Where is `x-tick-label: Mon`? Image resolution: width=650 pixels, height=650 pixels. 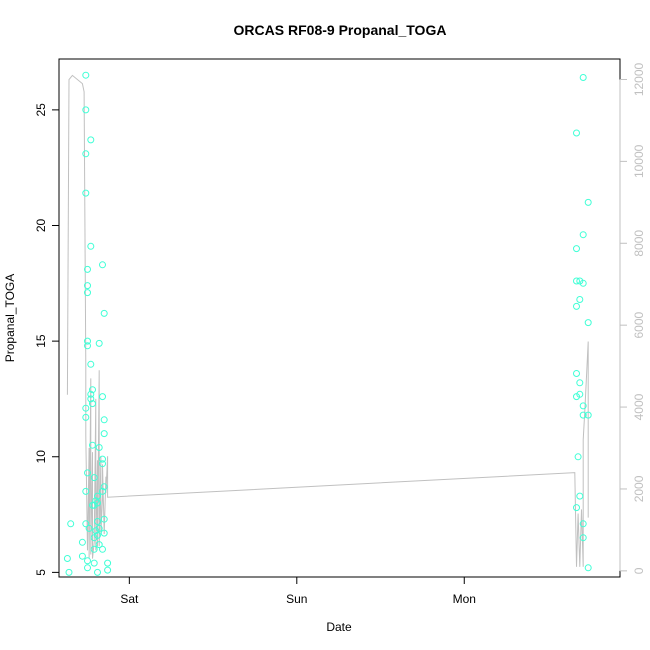 x-tick-label: Mon is located at coordinates (464, 599).